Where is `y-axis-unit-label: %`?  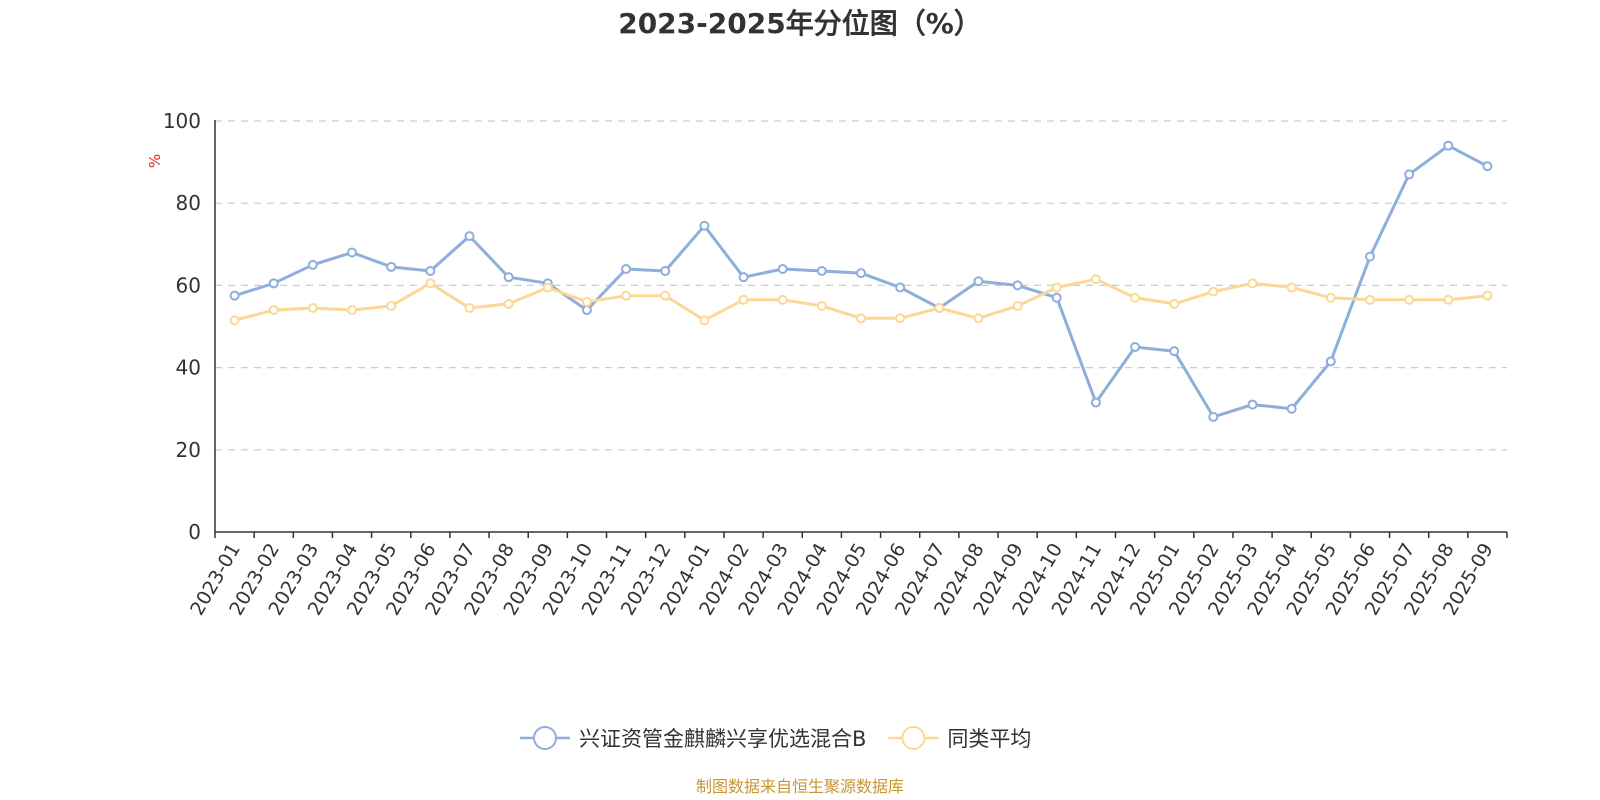
y-axis-unit-label: % is located at coordinates (155, 161).